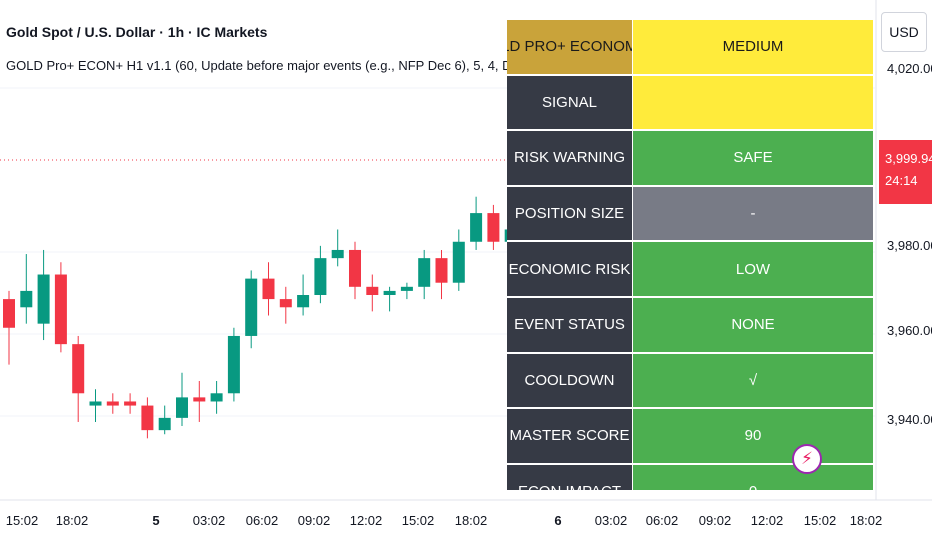 The image size is (932, 550). I want to click on panel-header-row: GOLD PRO+ ECONOMIC+ MEDIUM, so click(690, 48).